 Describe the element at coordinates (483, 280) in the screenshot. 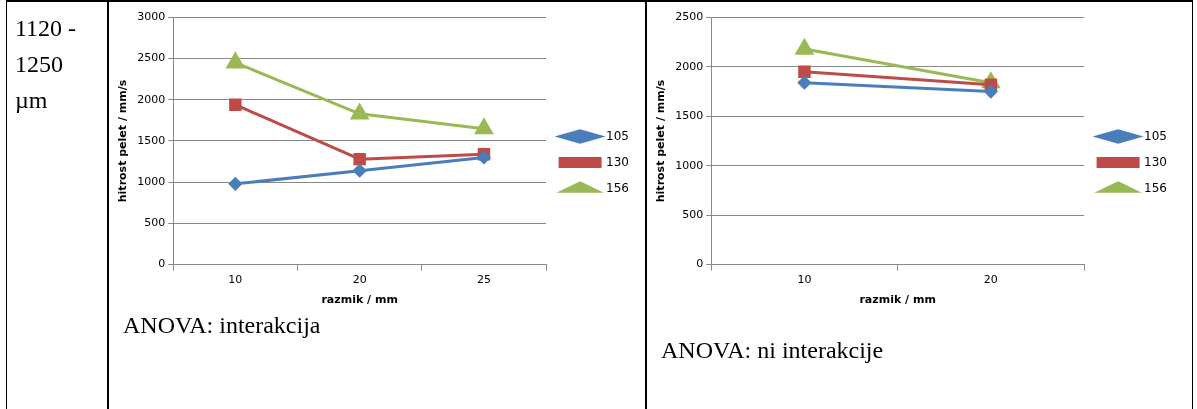

I see `x-tick-label: 25` at that location.